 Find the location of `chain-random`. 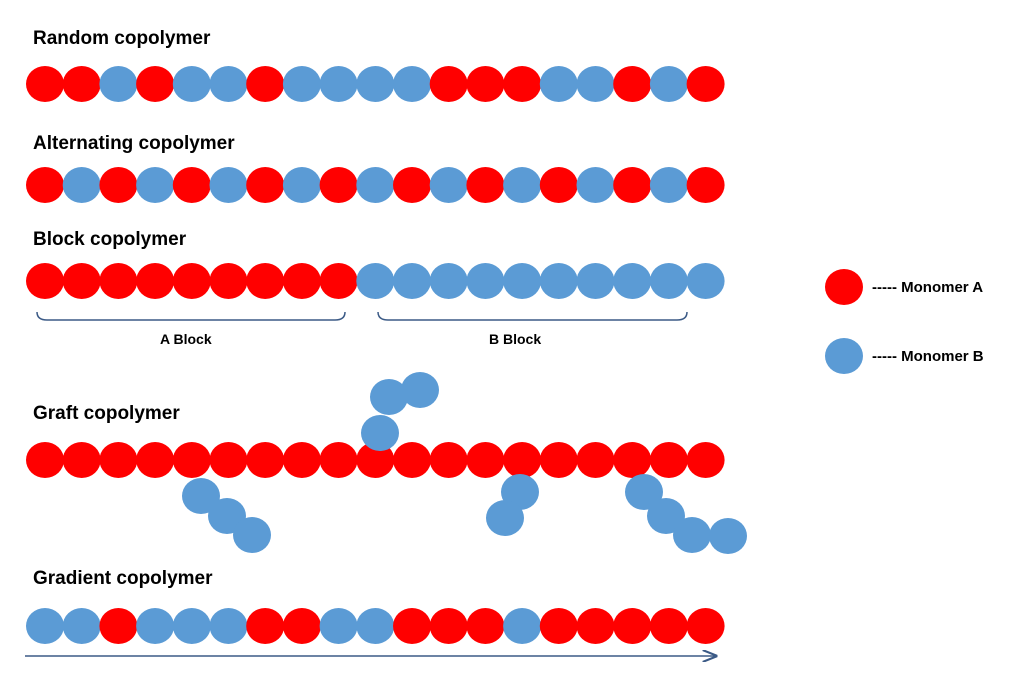

chain-random is located at coordinates (375, 84).